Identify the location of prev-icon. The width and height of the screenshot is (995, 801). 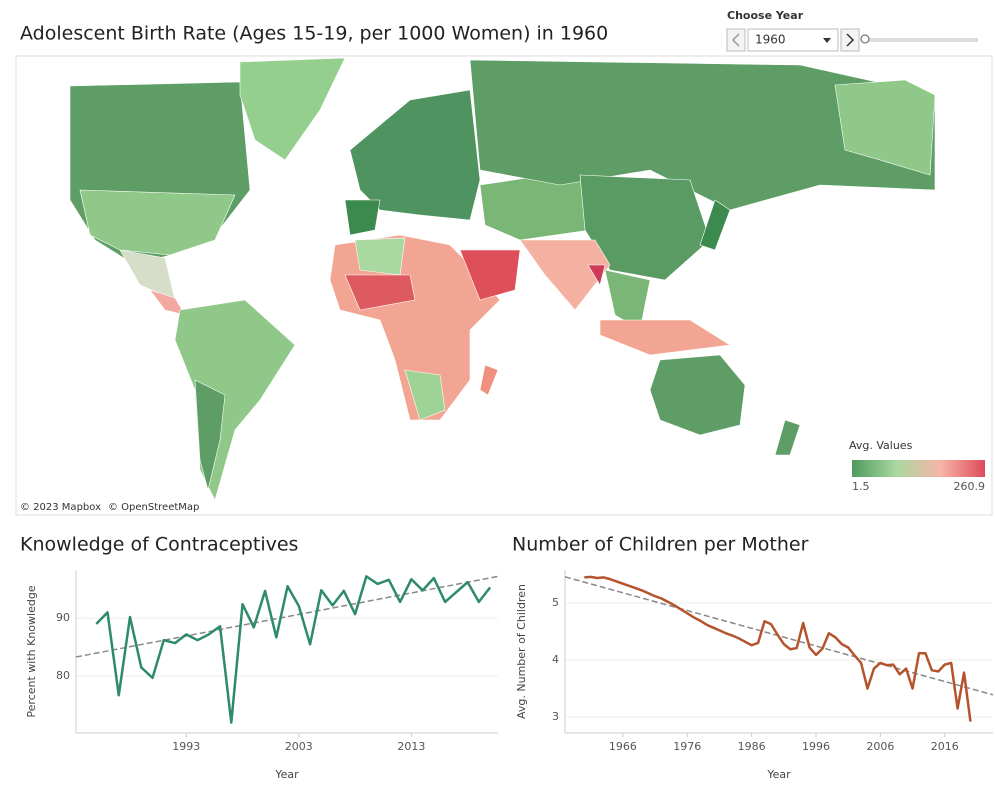
(735, 40).